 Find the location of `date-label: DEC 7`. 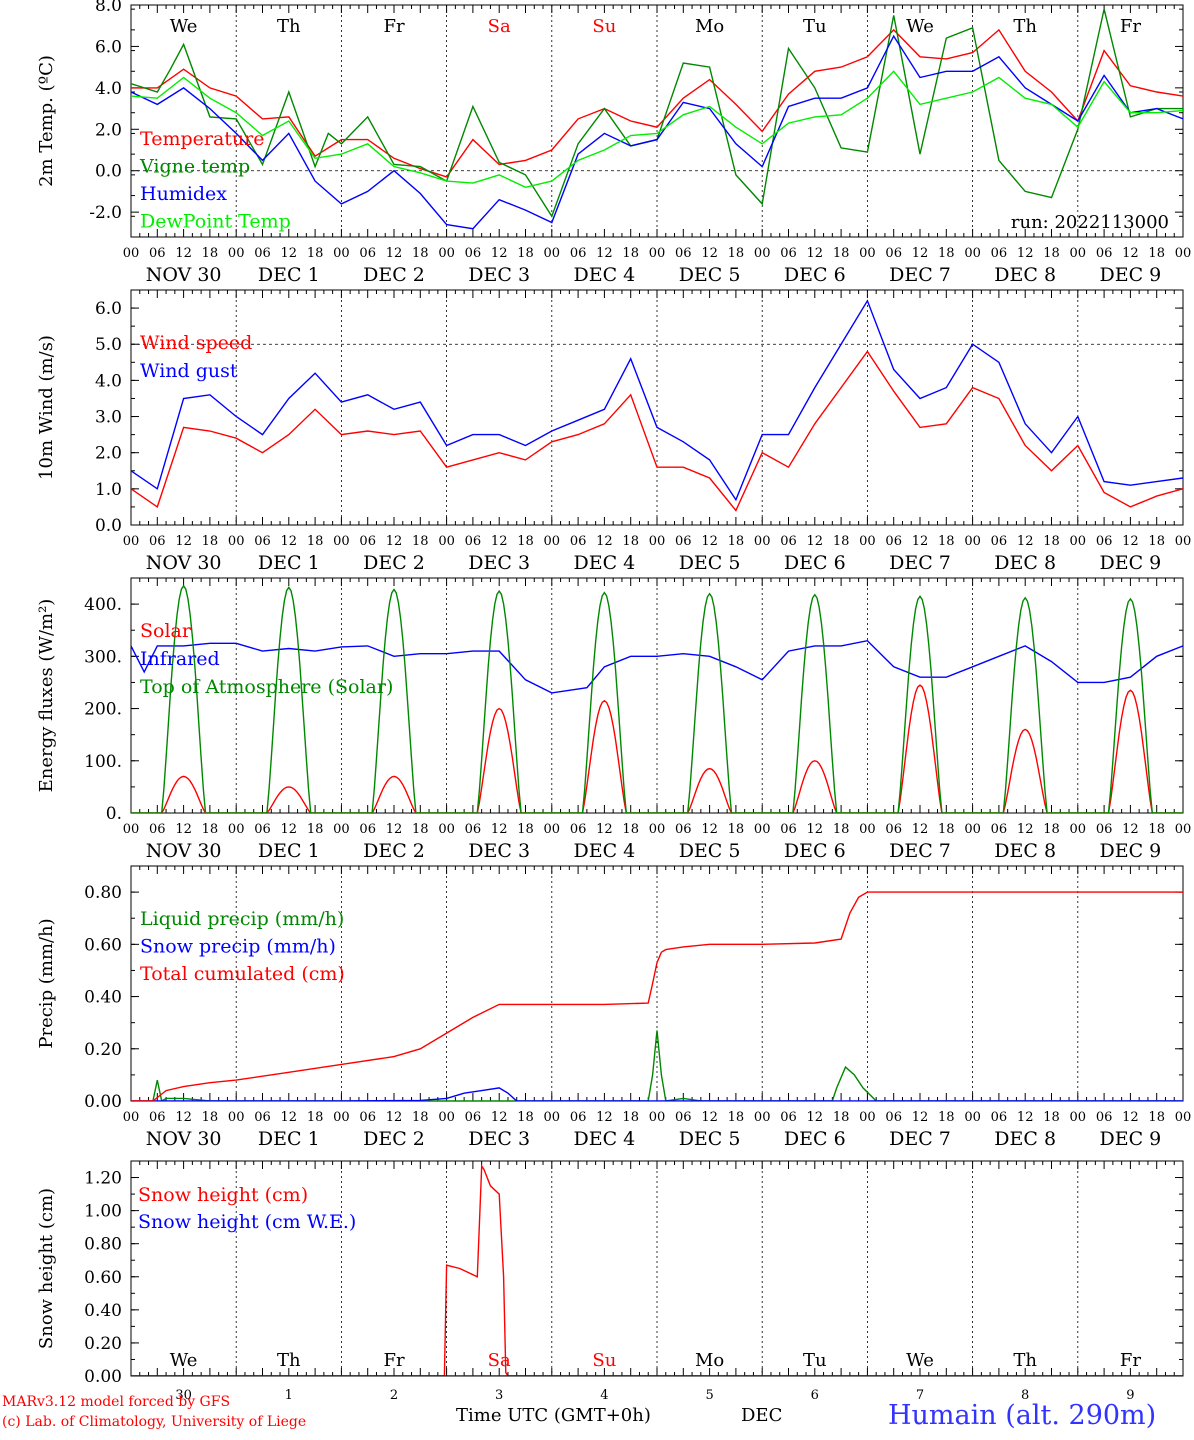

date-label: DEC 7 is located at coordinates (920, 563).